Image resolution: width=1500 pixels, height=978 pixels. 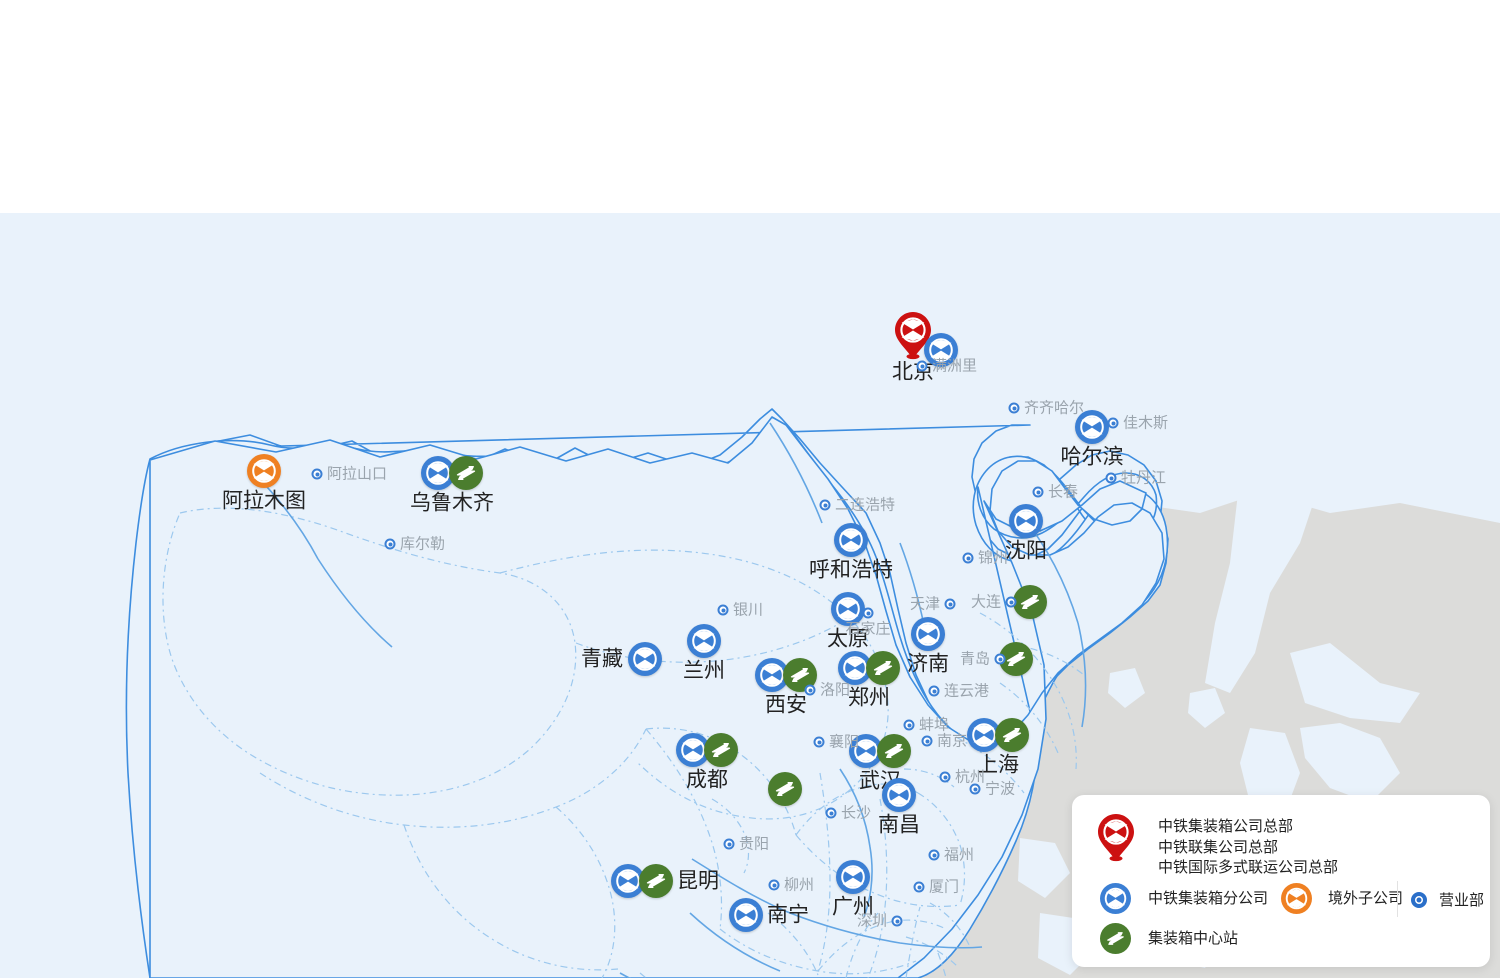 I want to click on marker-office-襄阳, so click(x=819, y=742).